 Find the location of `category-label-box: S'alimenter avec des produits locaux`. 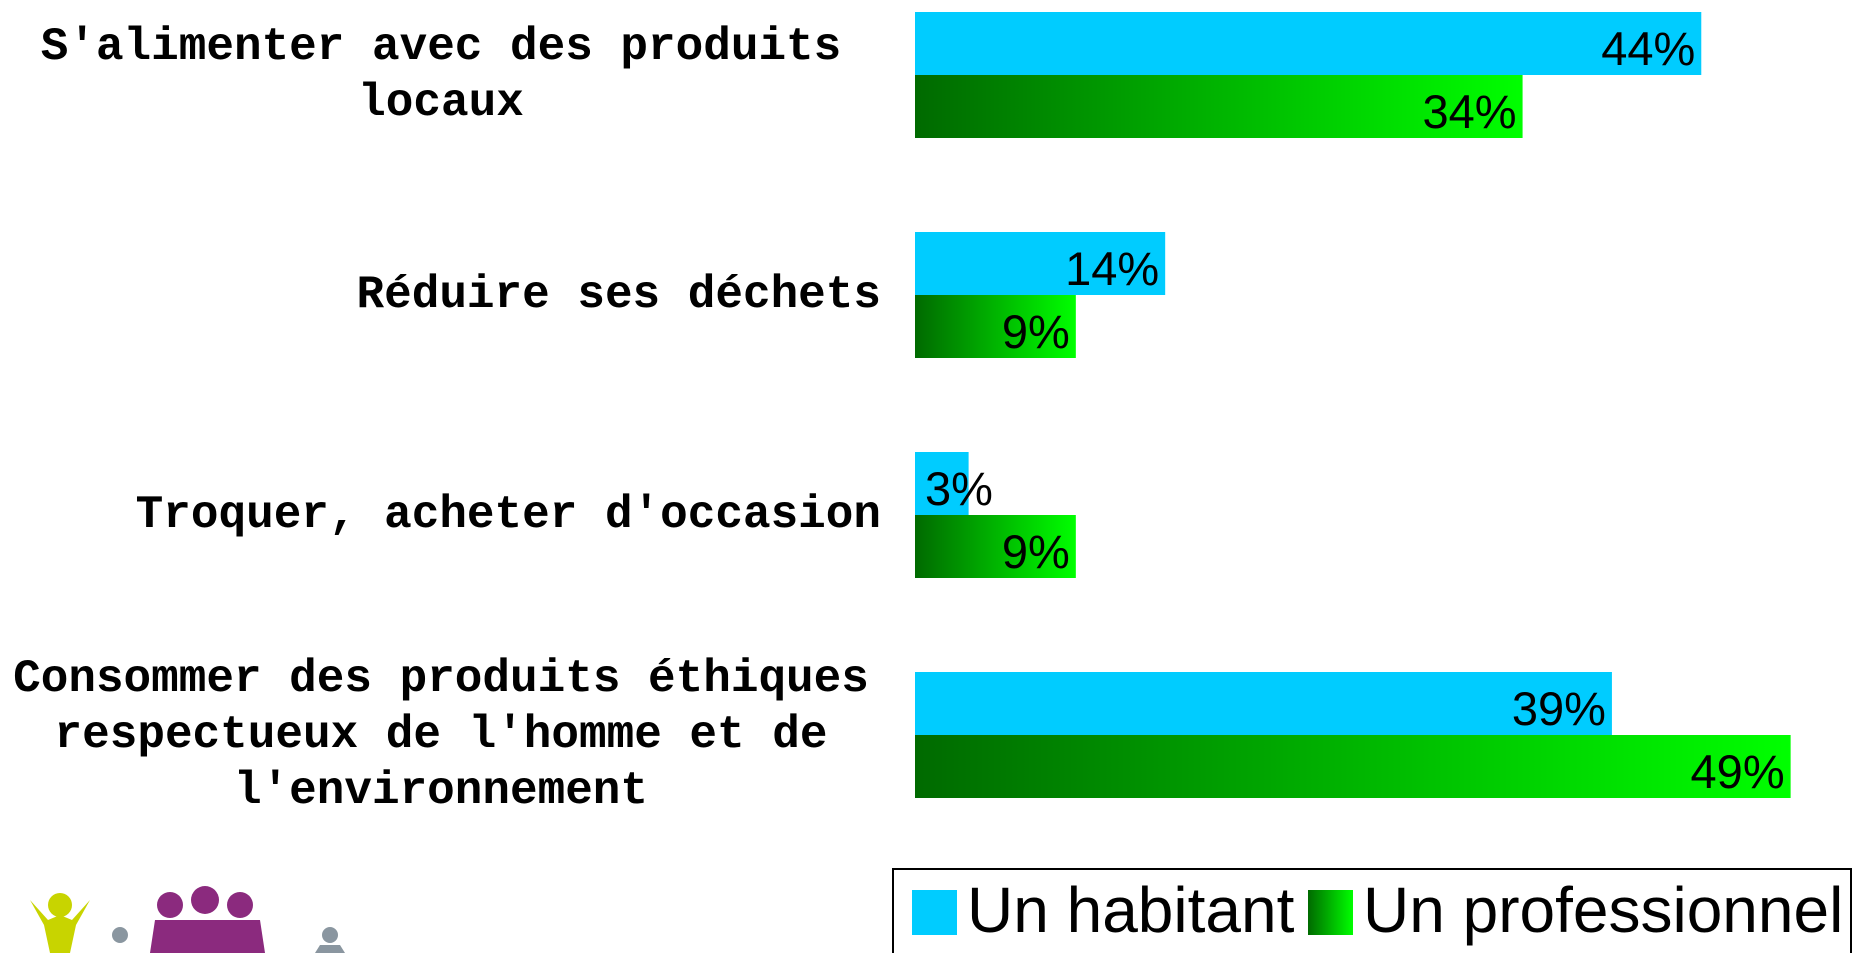

category-label-box: S'alimenter avec des produits locaux is located at coordinates (440, 92).